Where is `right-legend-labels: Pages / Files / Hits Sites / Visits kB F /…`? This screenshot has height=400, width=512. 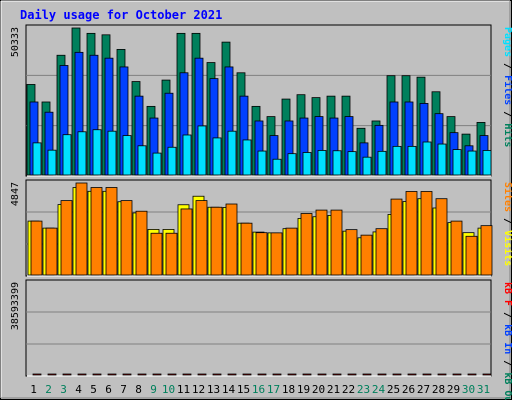 right-legend-labels: Pages / Files / Hits Sites / Visits kB F /… is located at coordinates (507, 213).